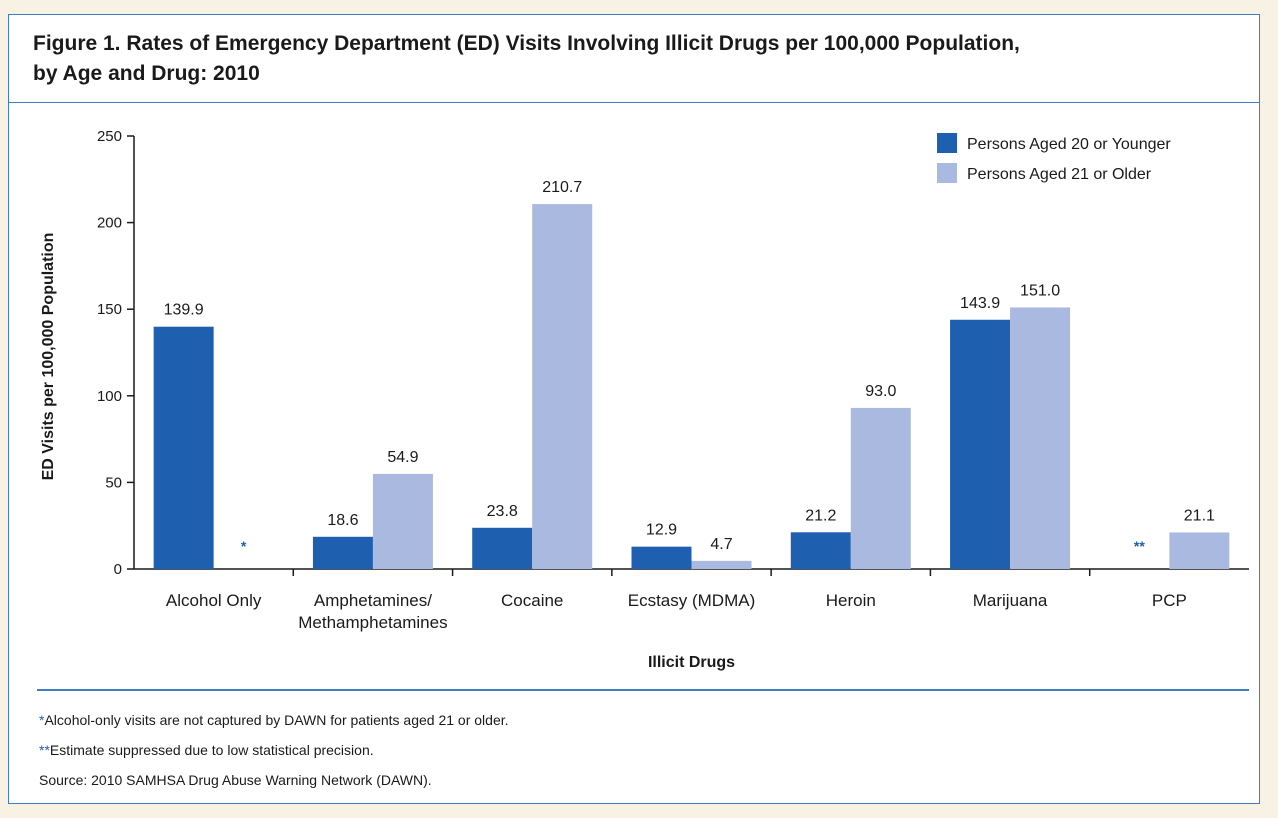  I want to click on data-label-younger-0: 139.9, so click(184, 310).